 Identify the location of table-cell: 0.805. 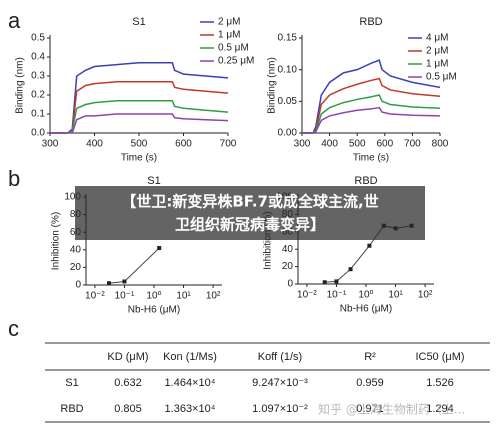
(128, 409).